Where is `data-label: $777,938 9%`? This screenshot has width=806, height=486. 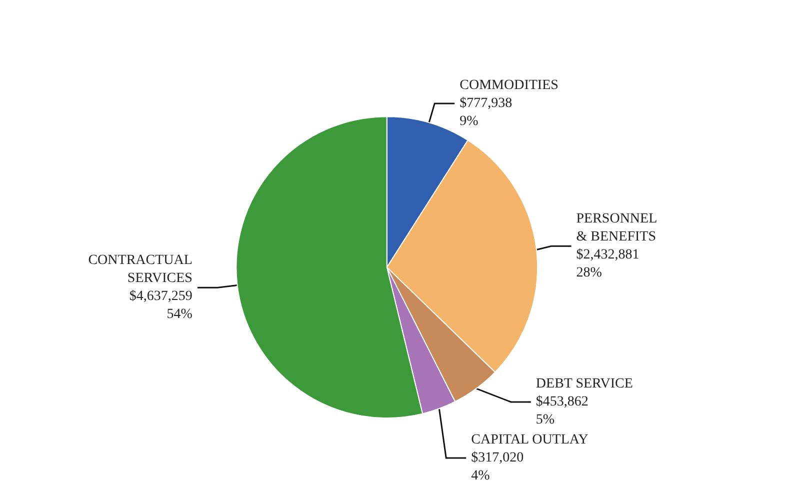
data-label: $777,938 9% is located at coordinates (486, 112).